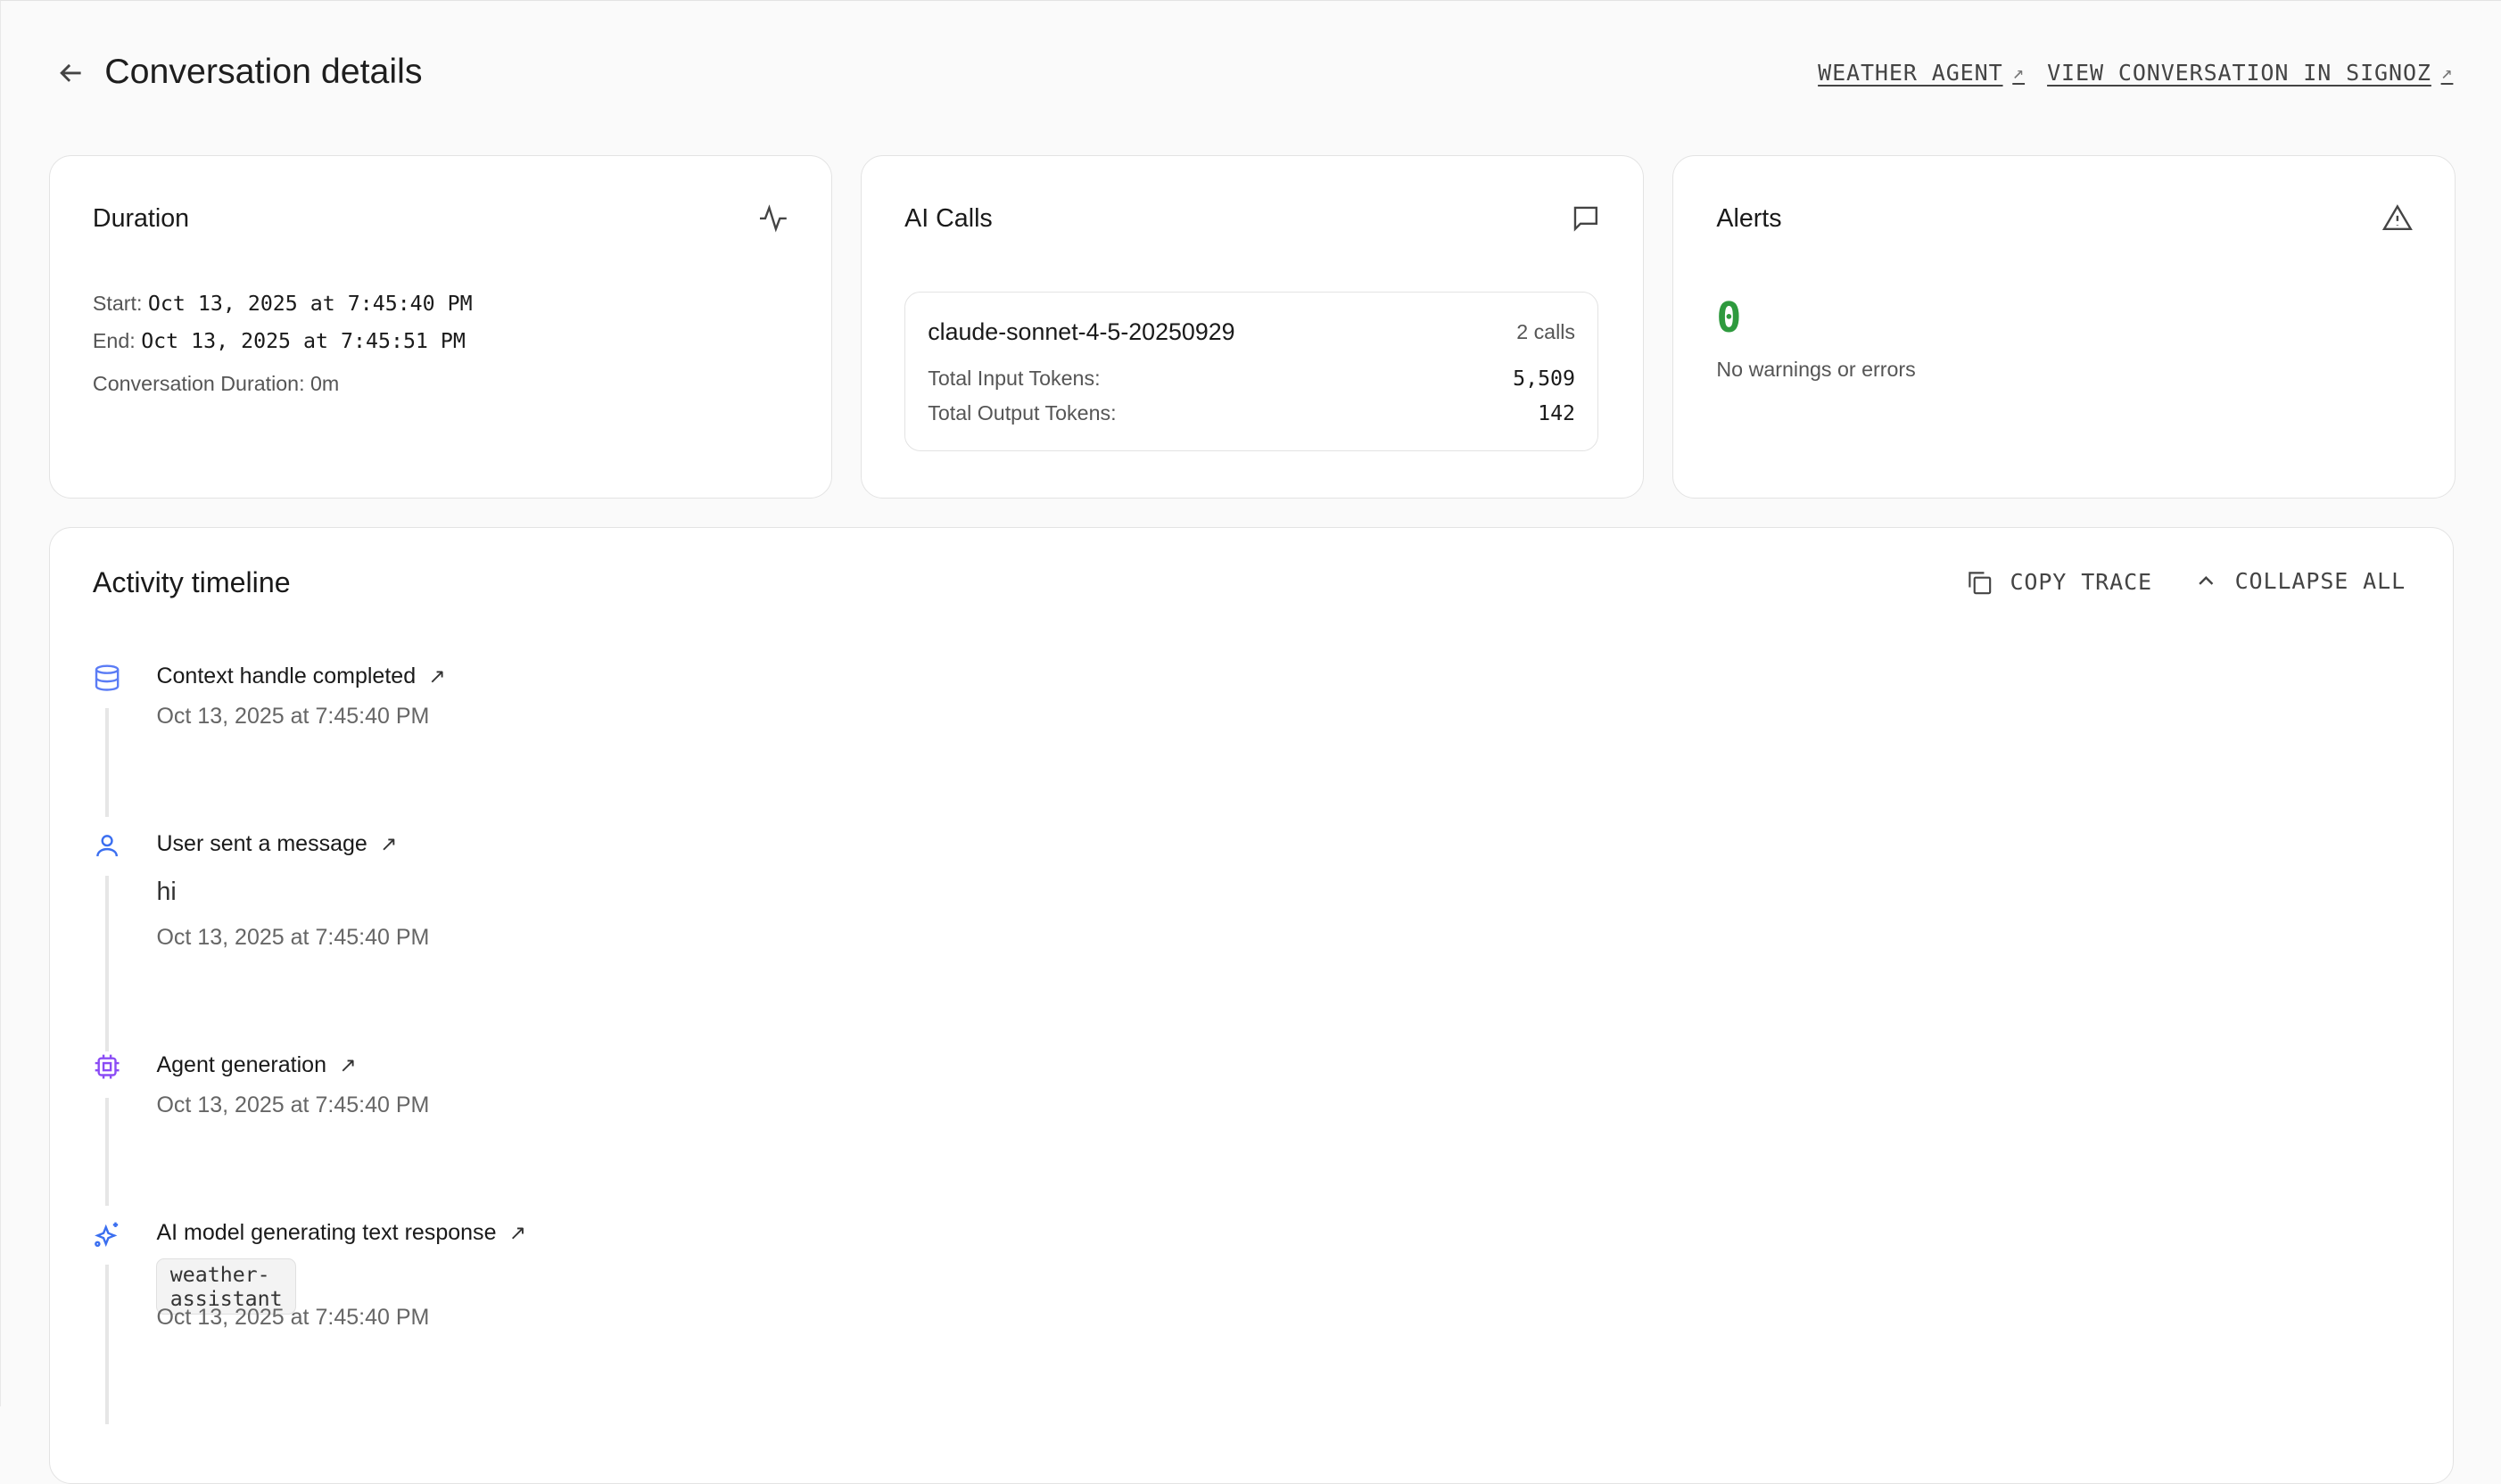 This screenshot has height=1484, width=2501. Describe the element at coordinates (2320, 580) in the screenshot. I see `collapse-all-label: COLLAPSE ALL` at that location.